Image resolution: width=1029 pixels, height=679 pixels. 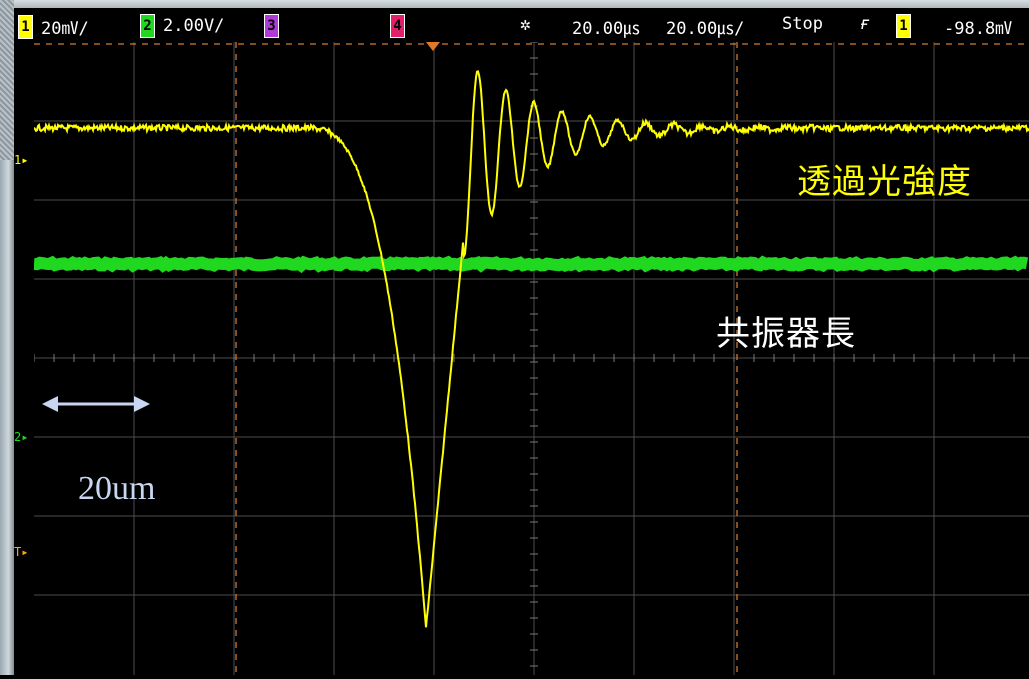 I want to click on time-scale: 20.00㎲/, so click(x=705, y=29).